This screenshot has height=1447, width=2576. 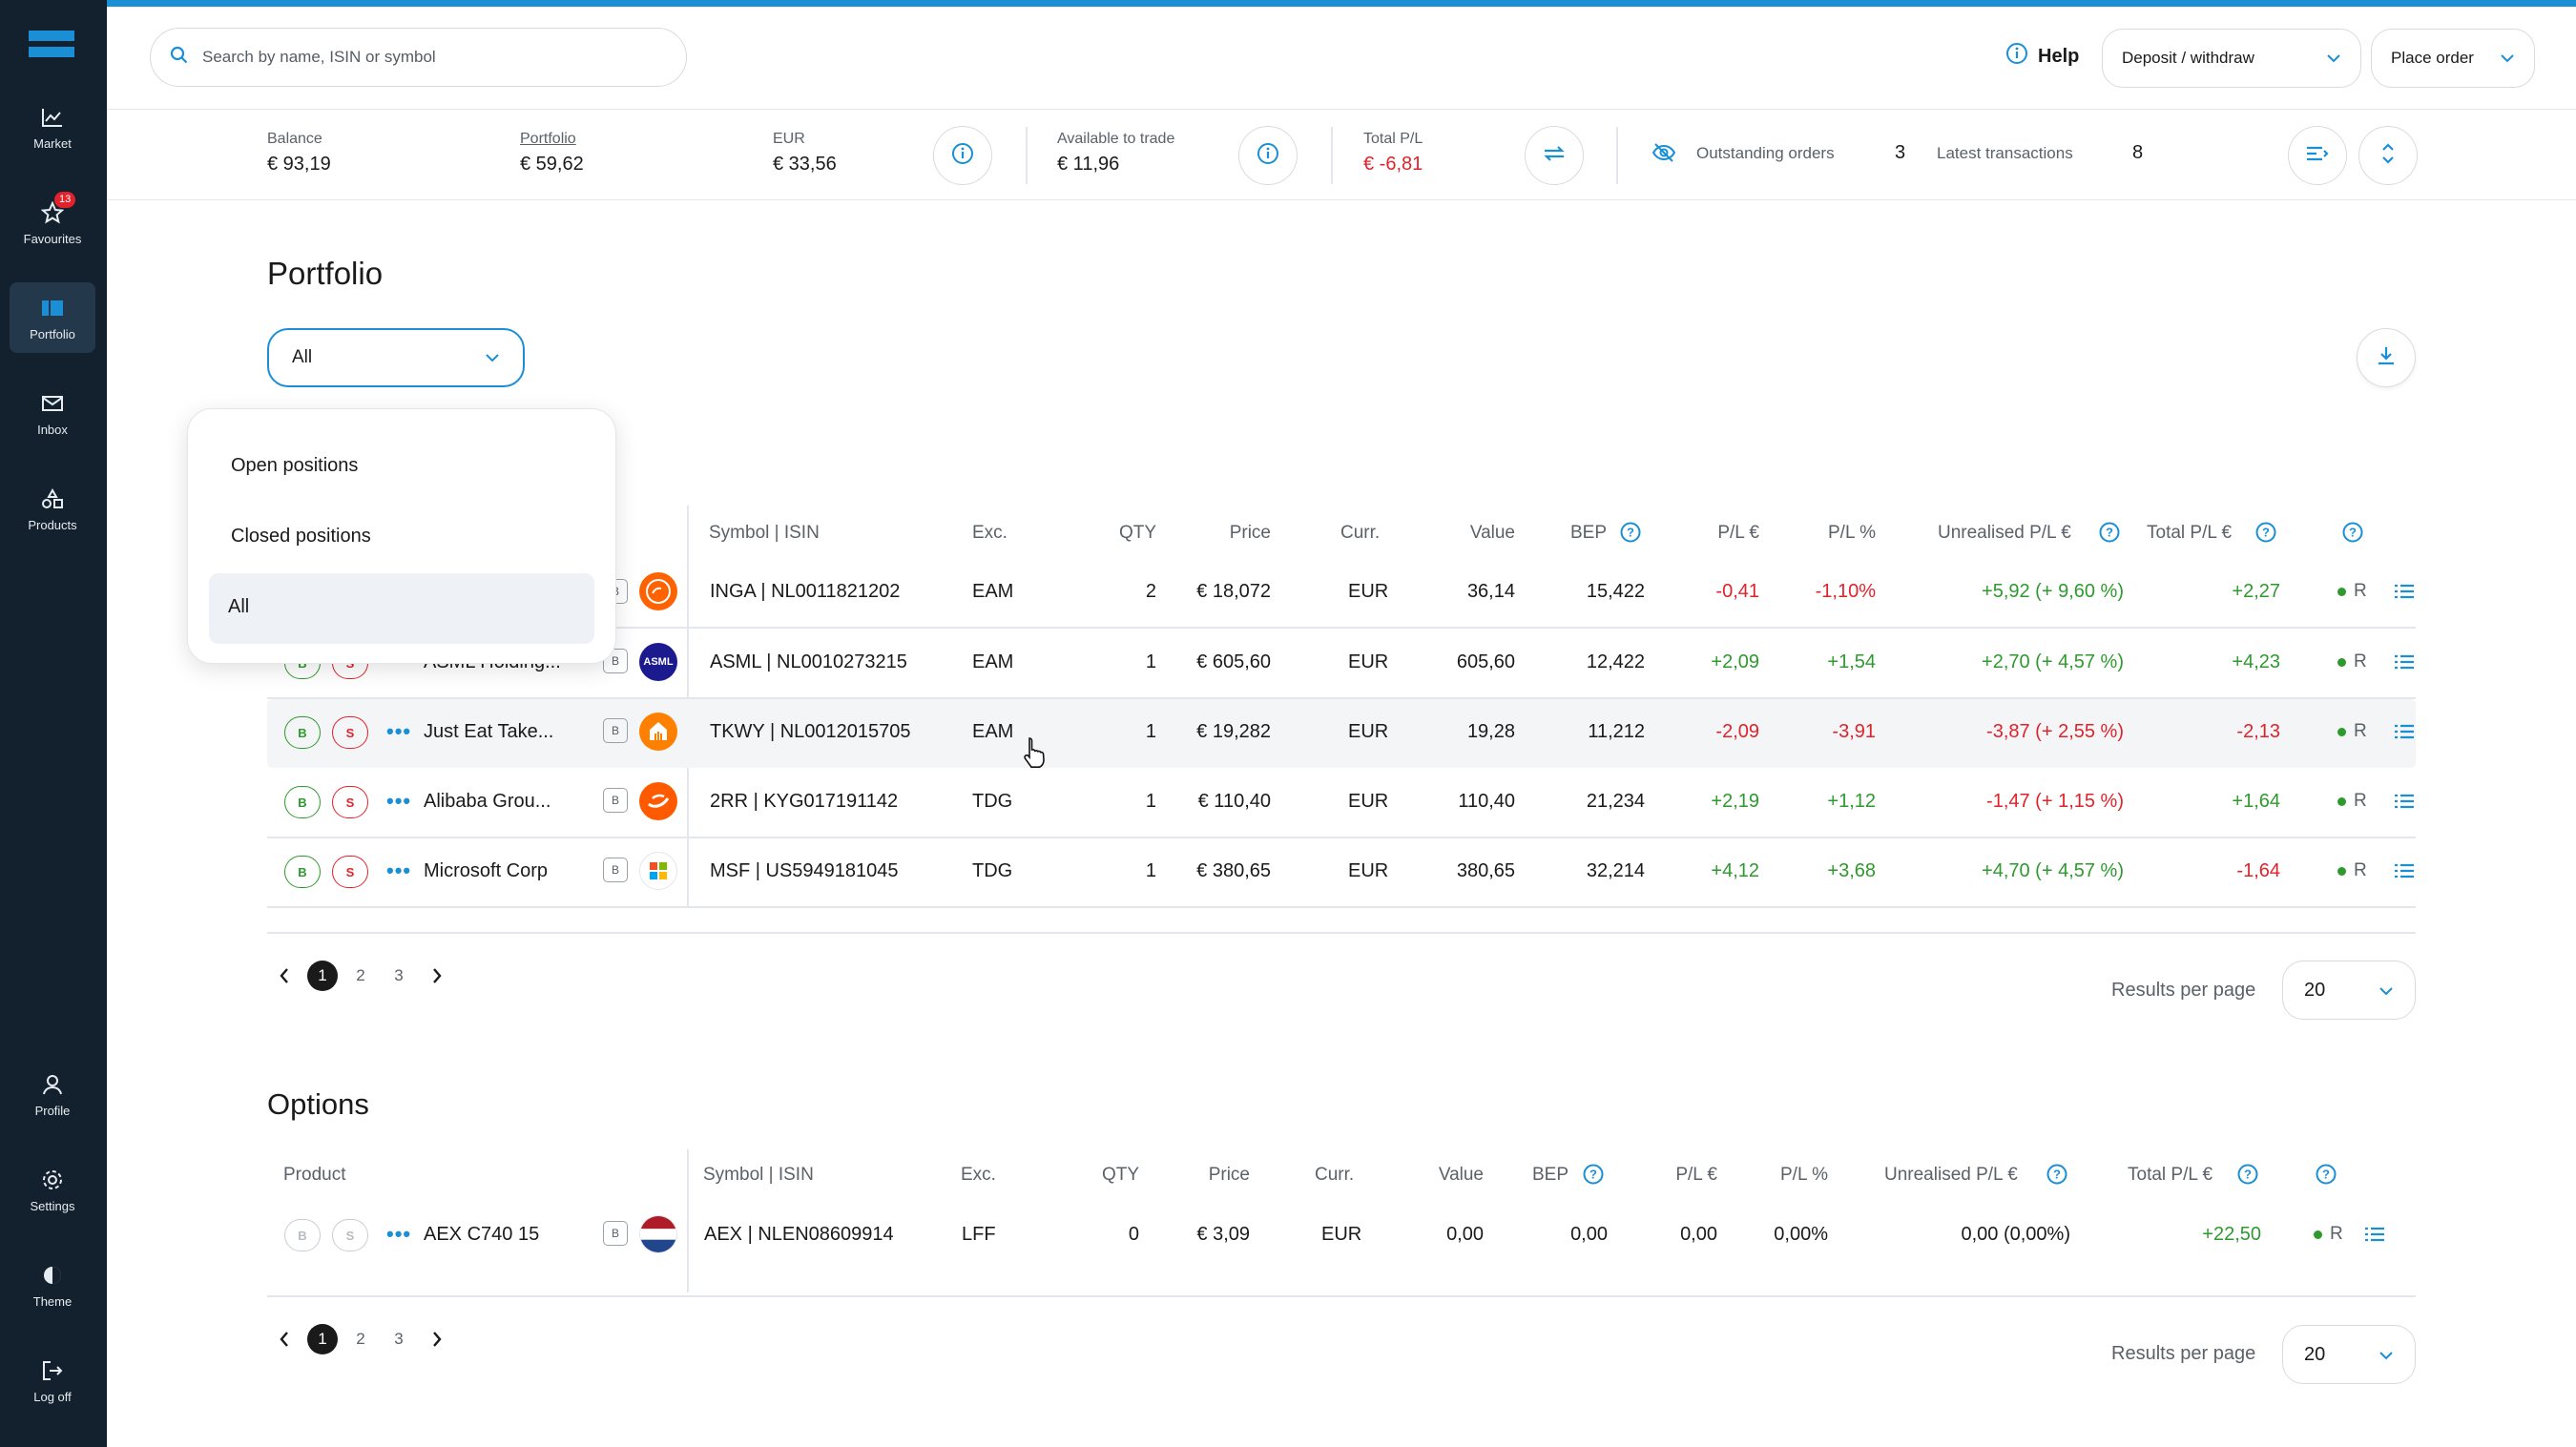 I want to click on total-pl: +2,27, so click(x=2256, y=591).